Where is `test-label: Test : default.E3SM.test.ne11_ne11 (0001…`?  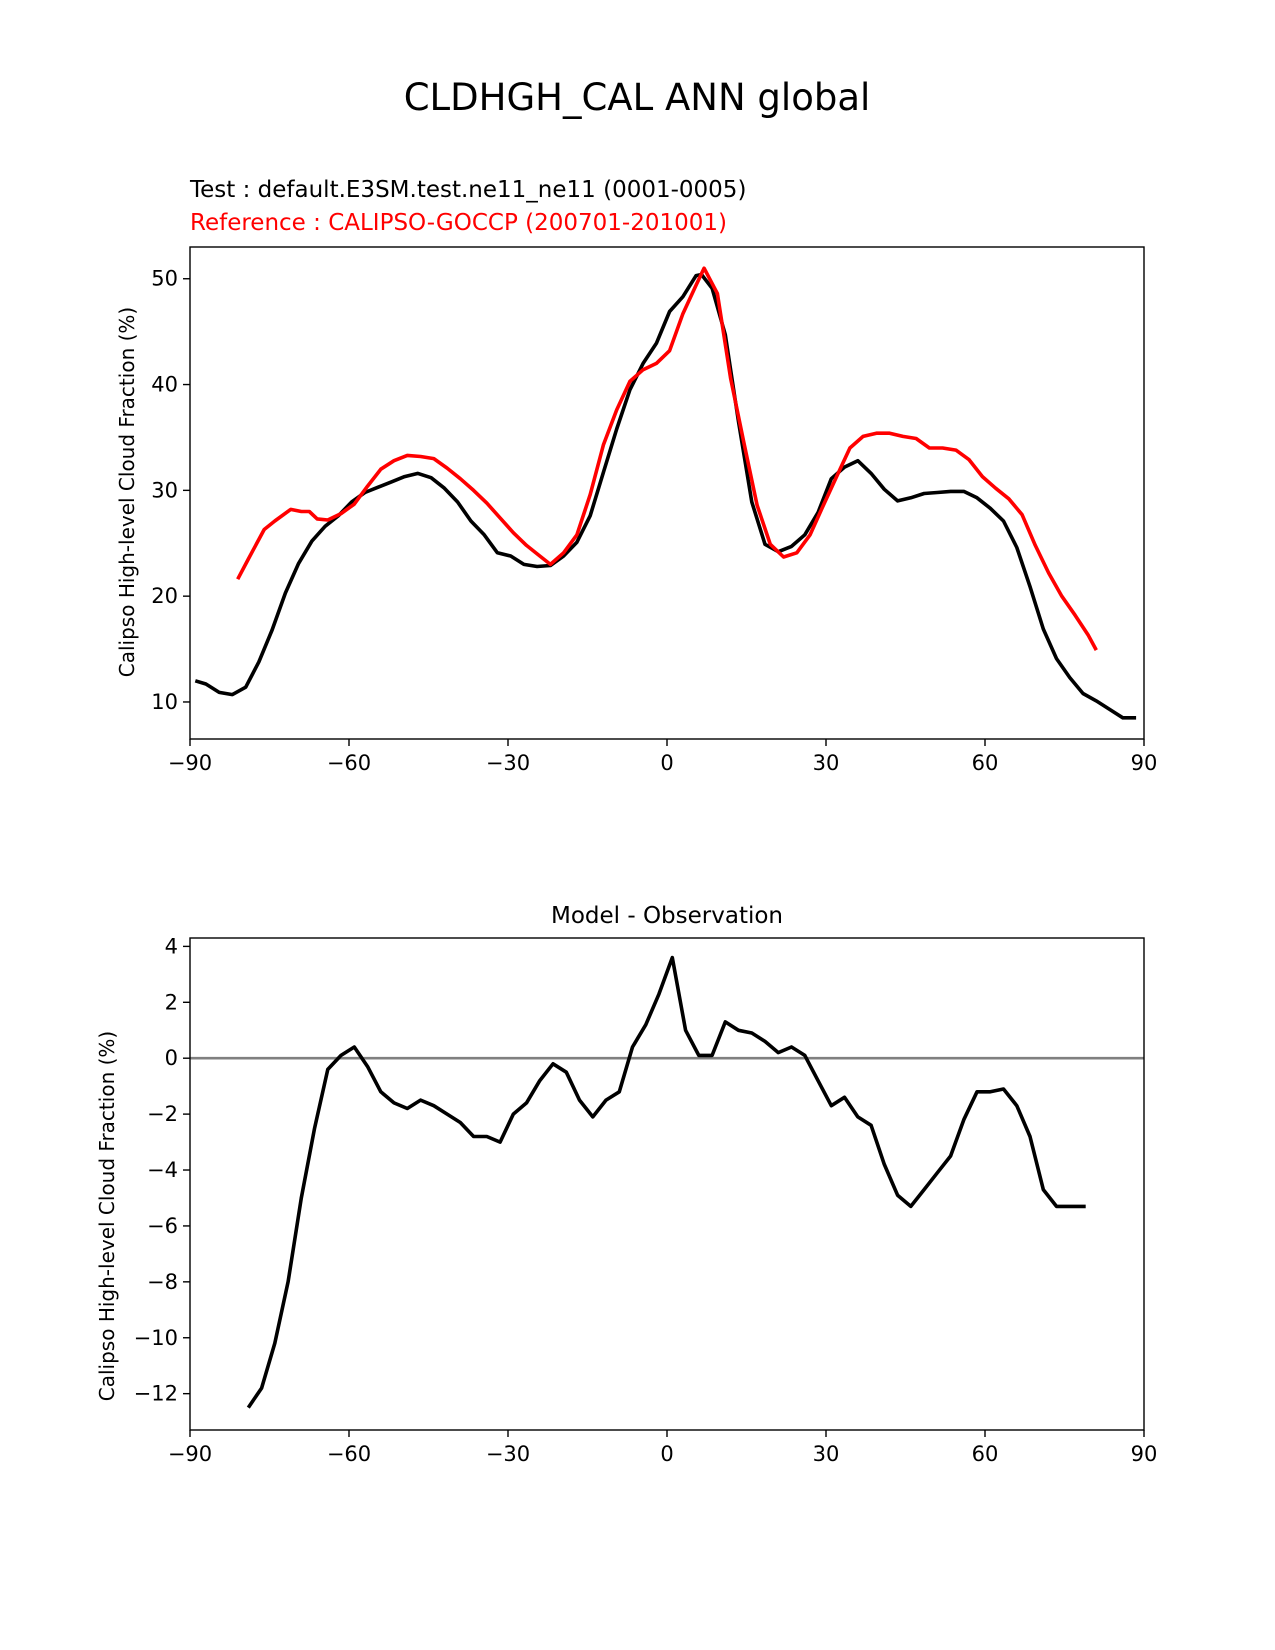
test-label: Test : default.E3SM.test.ne11_ne11 (0001… is located at coordinates (467, 190).